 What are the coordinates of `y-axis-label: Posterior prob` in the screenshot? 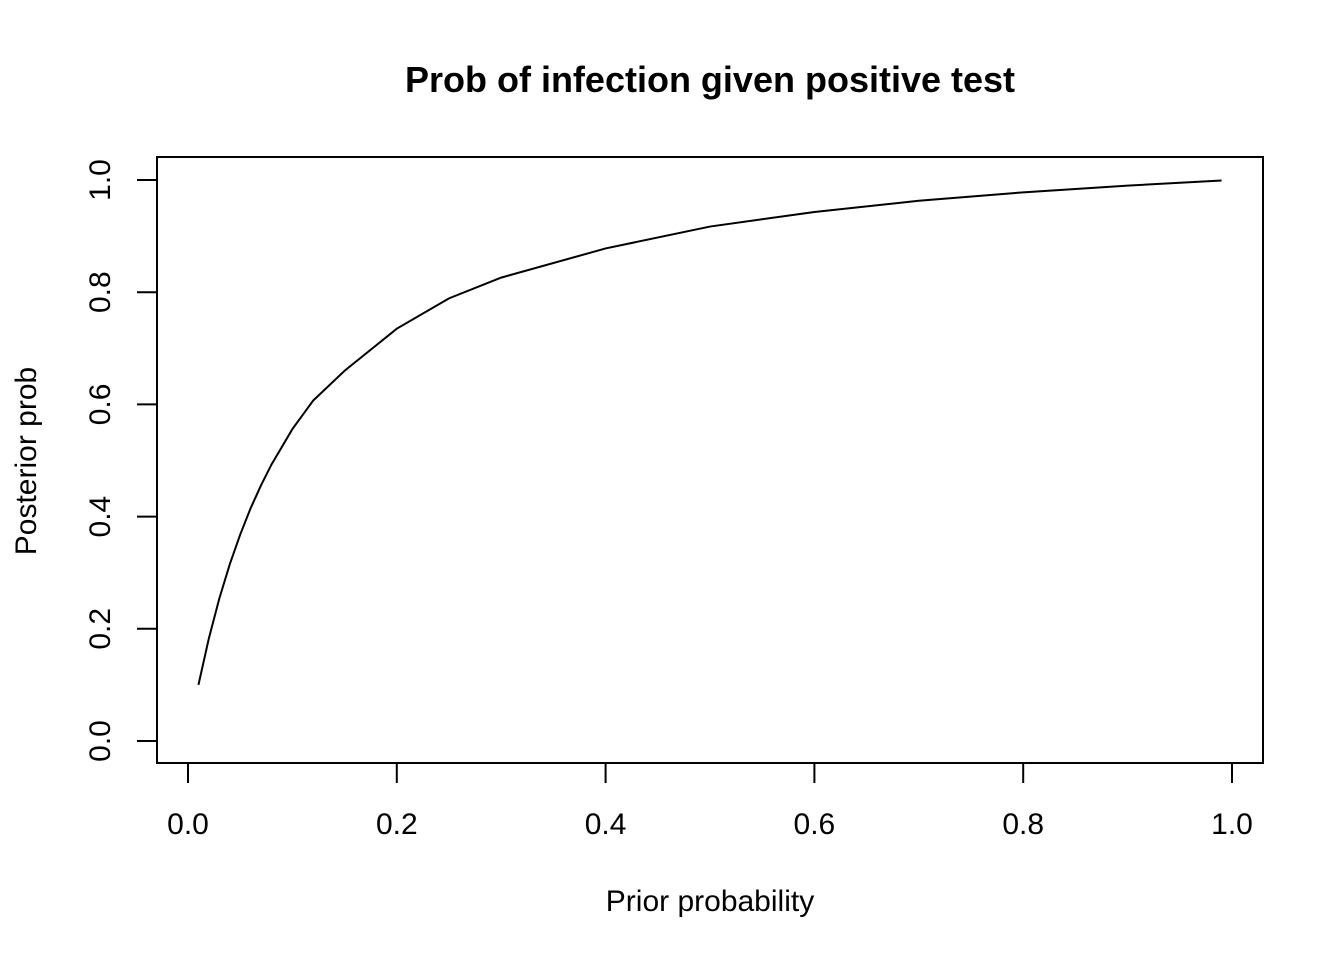 It's located at (26, 461).